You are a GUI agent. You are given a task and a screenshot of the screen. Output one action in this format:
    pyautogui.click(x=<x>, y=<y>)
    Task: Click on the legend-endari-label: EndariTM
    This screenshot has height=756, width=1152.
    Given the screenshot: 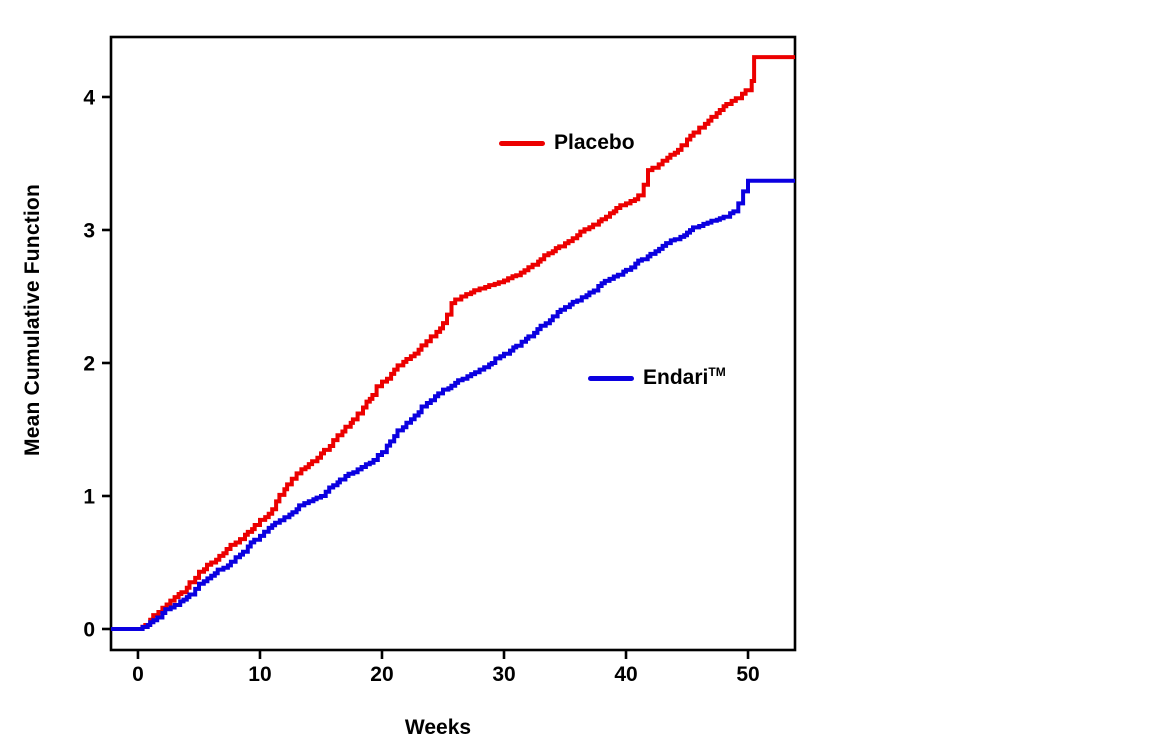 What is the action you would take?
    pyautogui.click(x=684, y=378)
    